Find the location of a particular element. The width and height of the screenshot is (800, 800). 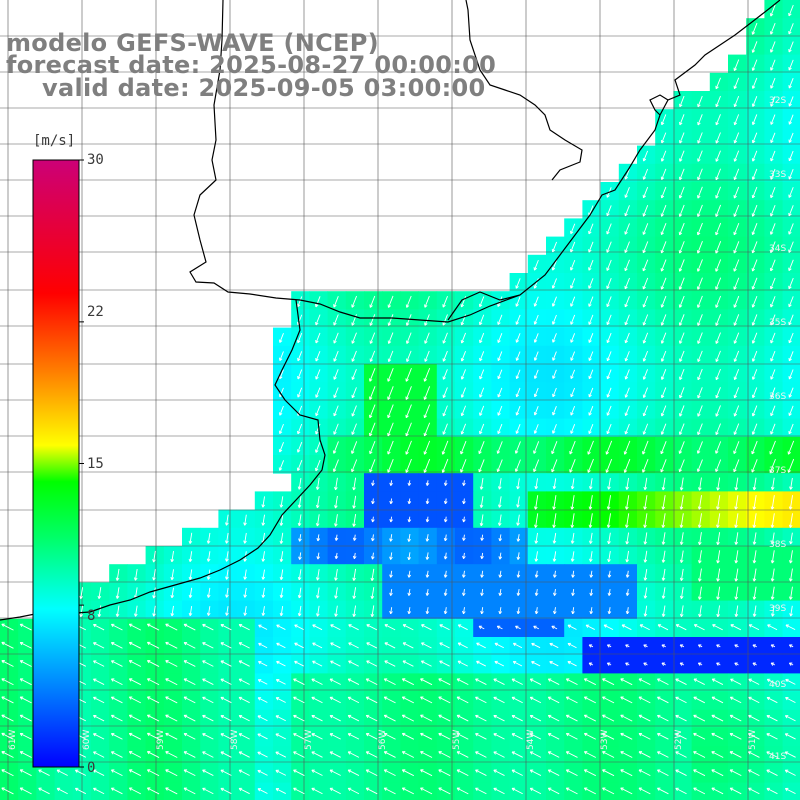

colorbar-unit-label: [m/s] is located at coordinates (54, 141).